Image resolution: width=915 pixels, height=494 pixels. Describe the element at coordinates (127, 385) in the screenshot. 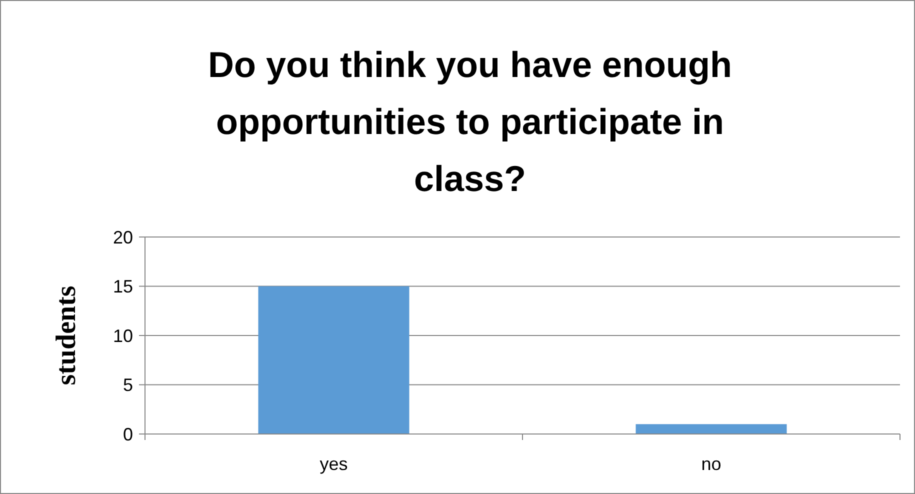

I see `y-tick-label: 5` at that location.